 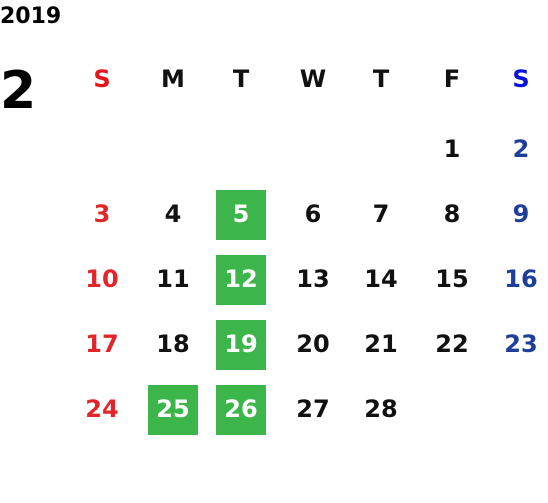 I want to click on day-number: 9, so click(x=521, y=214).